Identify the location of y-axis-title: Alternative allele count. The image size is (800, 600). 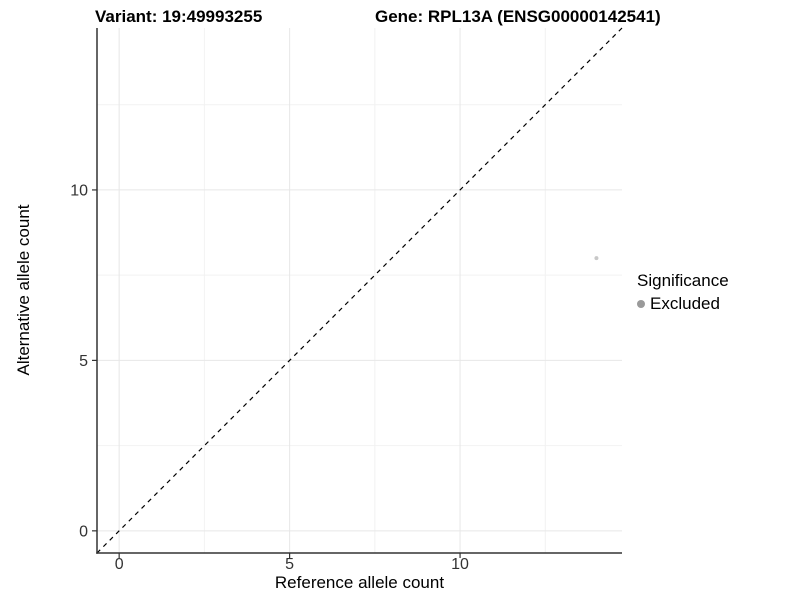
(23, 290).